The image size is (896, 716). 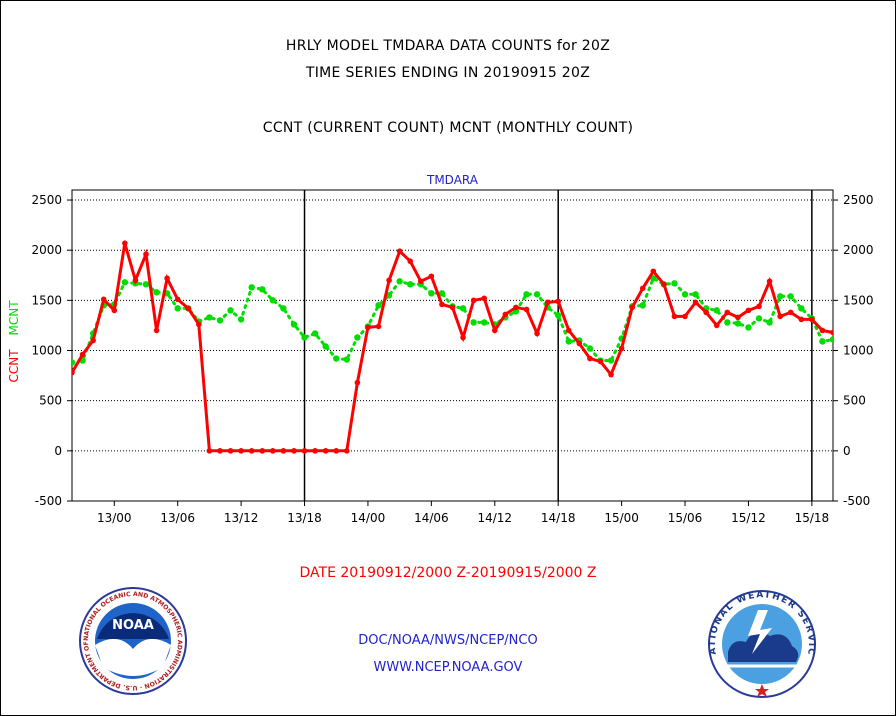 What do you see at coordinates (368, 518) in the screenshot?
I see `x-tick-label: 14/00` at bounding box center [368, 518].